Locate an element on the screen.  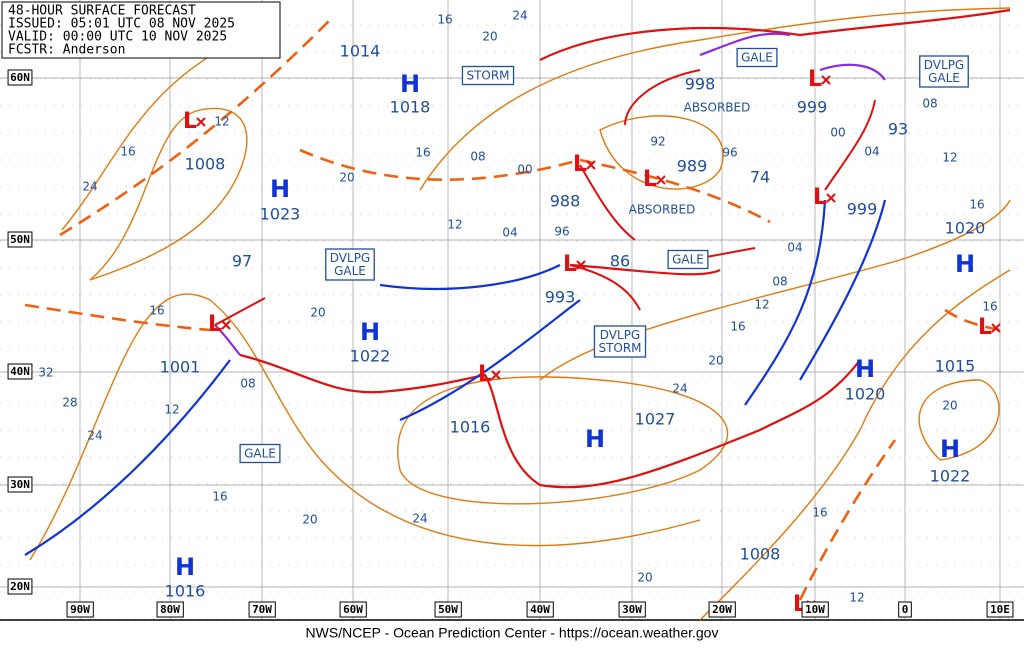
header-box is located at coordinates (141, 30).